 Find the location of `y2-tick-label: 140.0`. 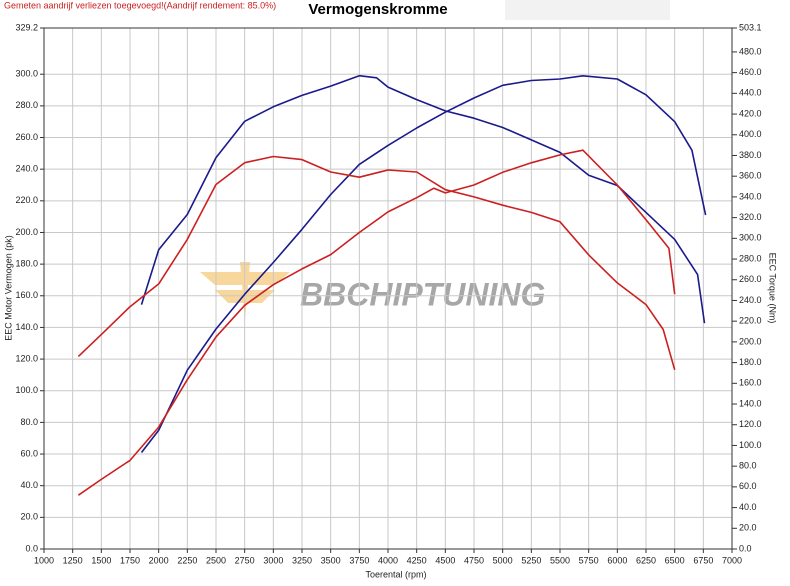

y2-tick-label: 140.0 is located at coordinates (750, 403).